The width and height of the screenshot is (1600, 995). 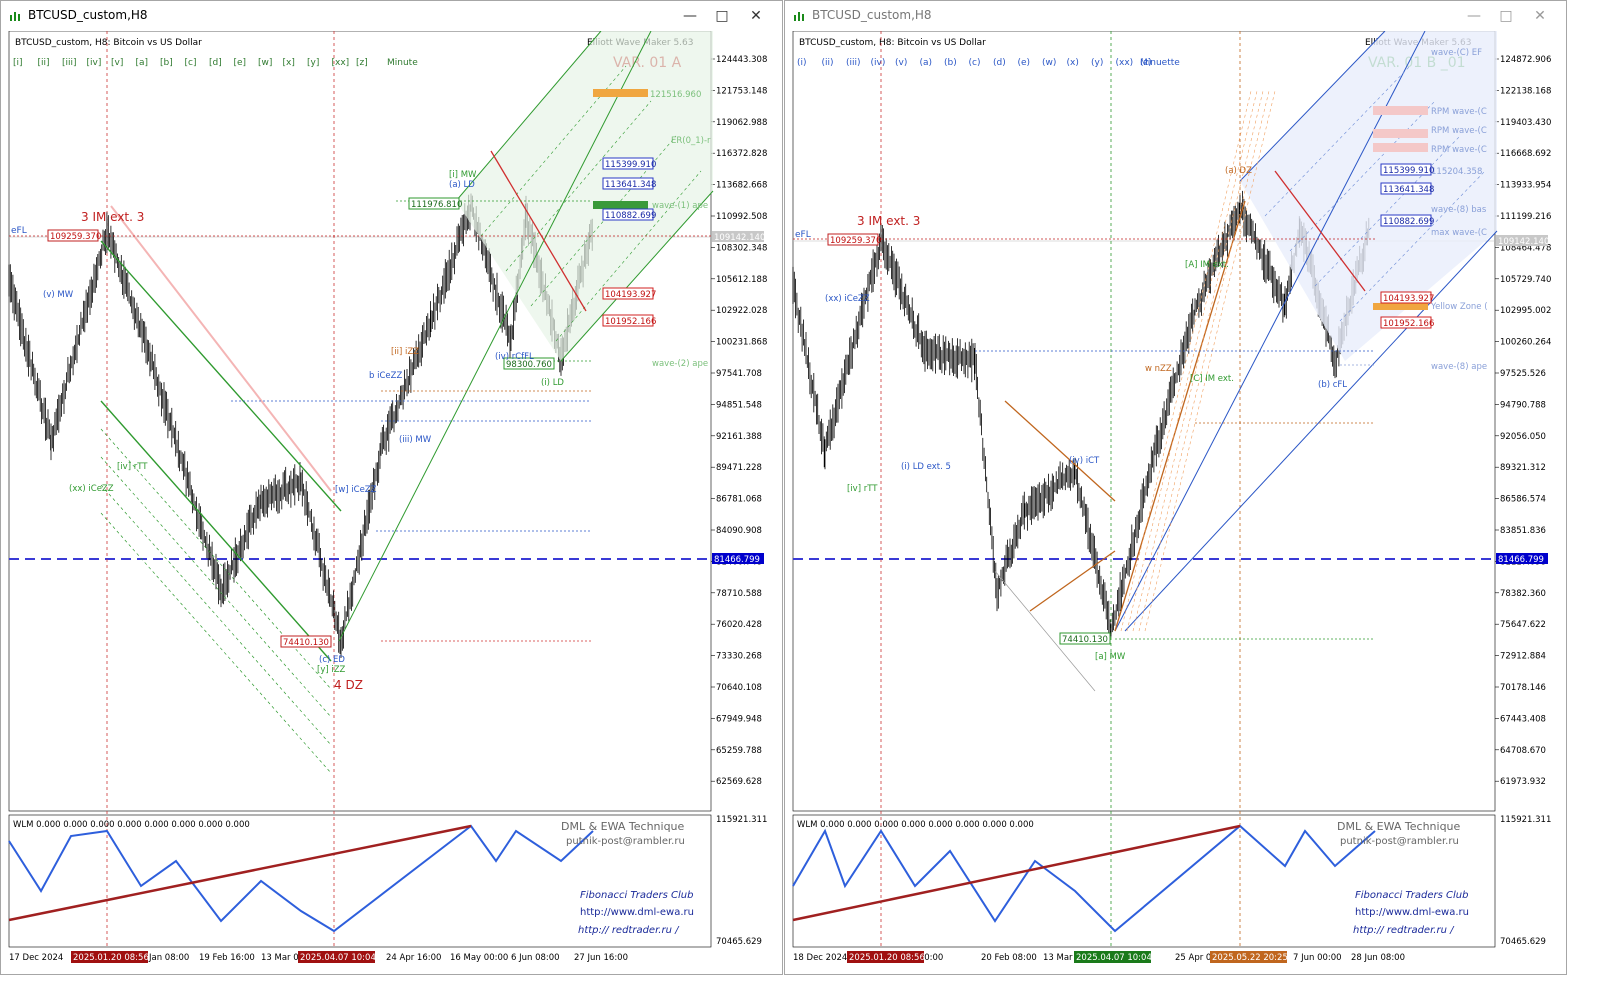 What do you see at coordinates (853, 63) in the screenshot?
I see `wave-button-2: (iii)` at bounding box center [853, 63].